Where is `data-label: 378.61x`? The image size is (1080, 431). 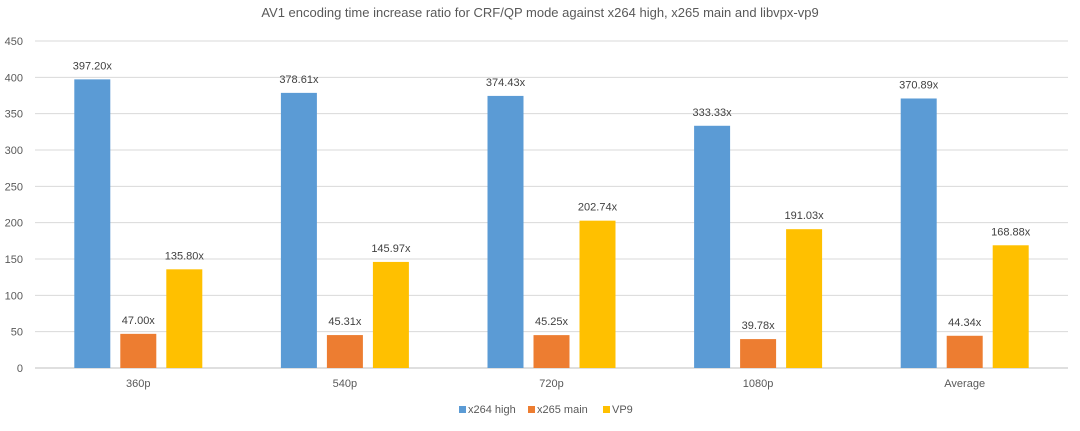 data-label: 378.61x is located at coordinates (299, 80).